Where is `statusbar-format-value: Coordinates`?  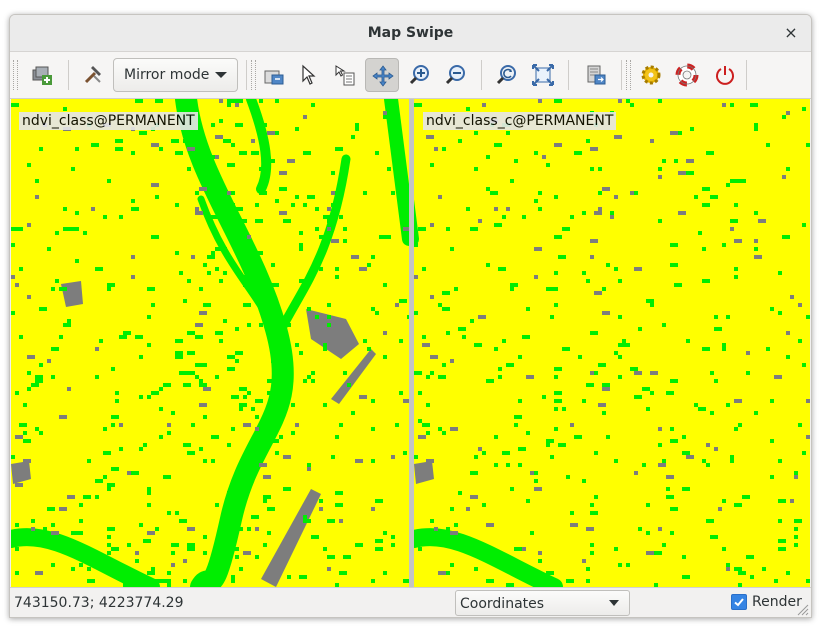 statusbar-format-value: Coordinates is located at coordinates (502, 604).